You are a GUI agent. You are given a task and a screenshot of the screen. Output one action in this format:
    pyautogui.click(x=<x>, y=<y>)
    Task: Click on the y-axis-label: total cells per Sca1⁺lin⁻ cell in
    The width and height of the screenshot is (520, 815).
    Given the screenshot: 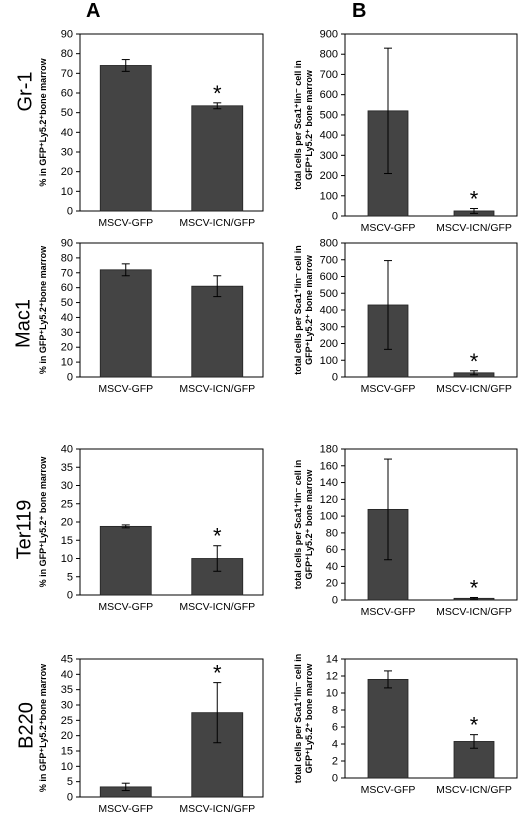 What is the action you would take?
    pyautogui.click(x=298, y=719)
    